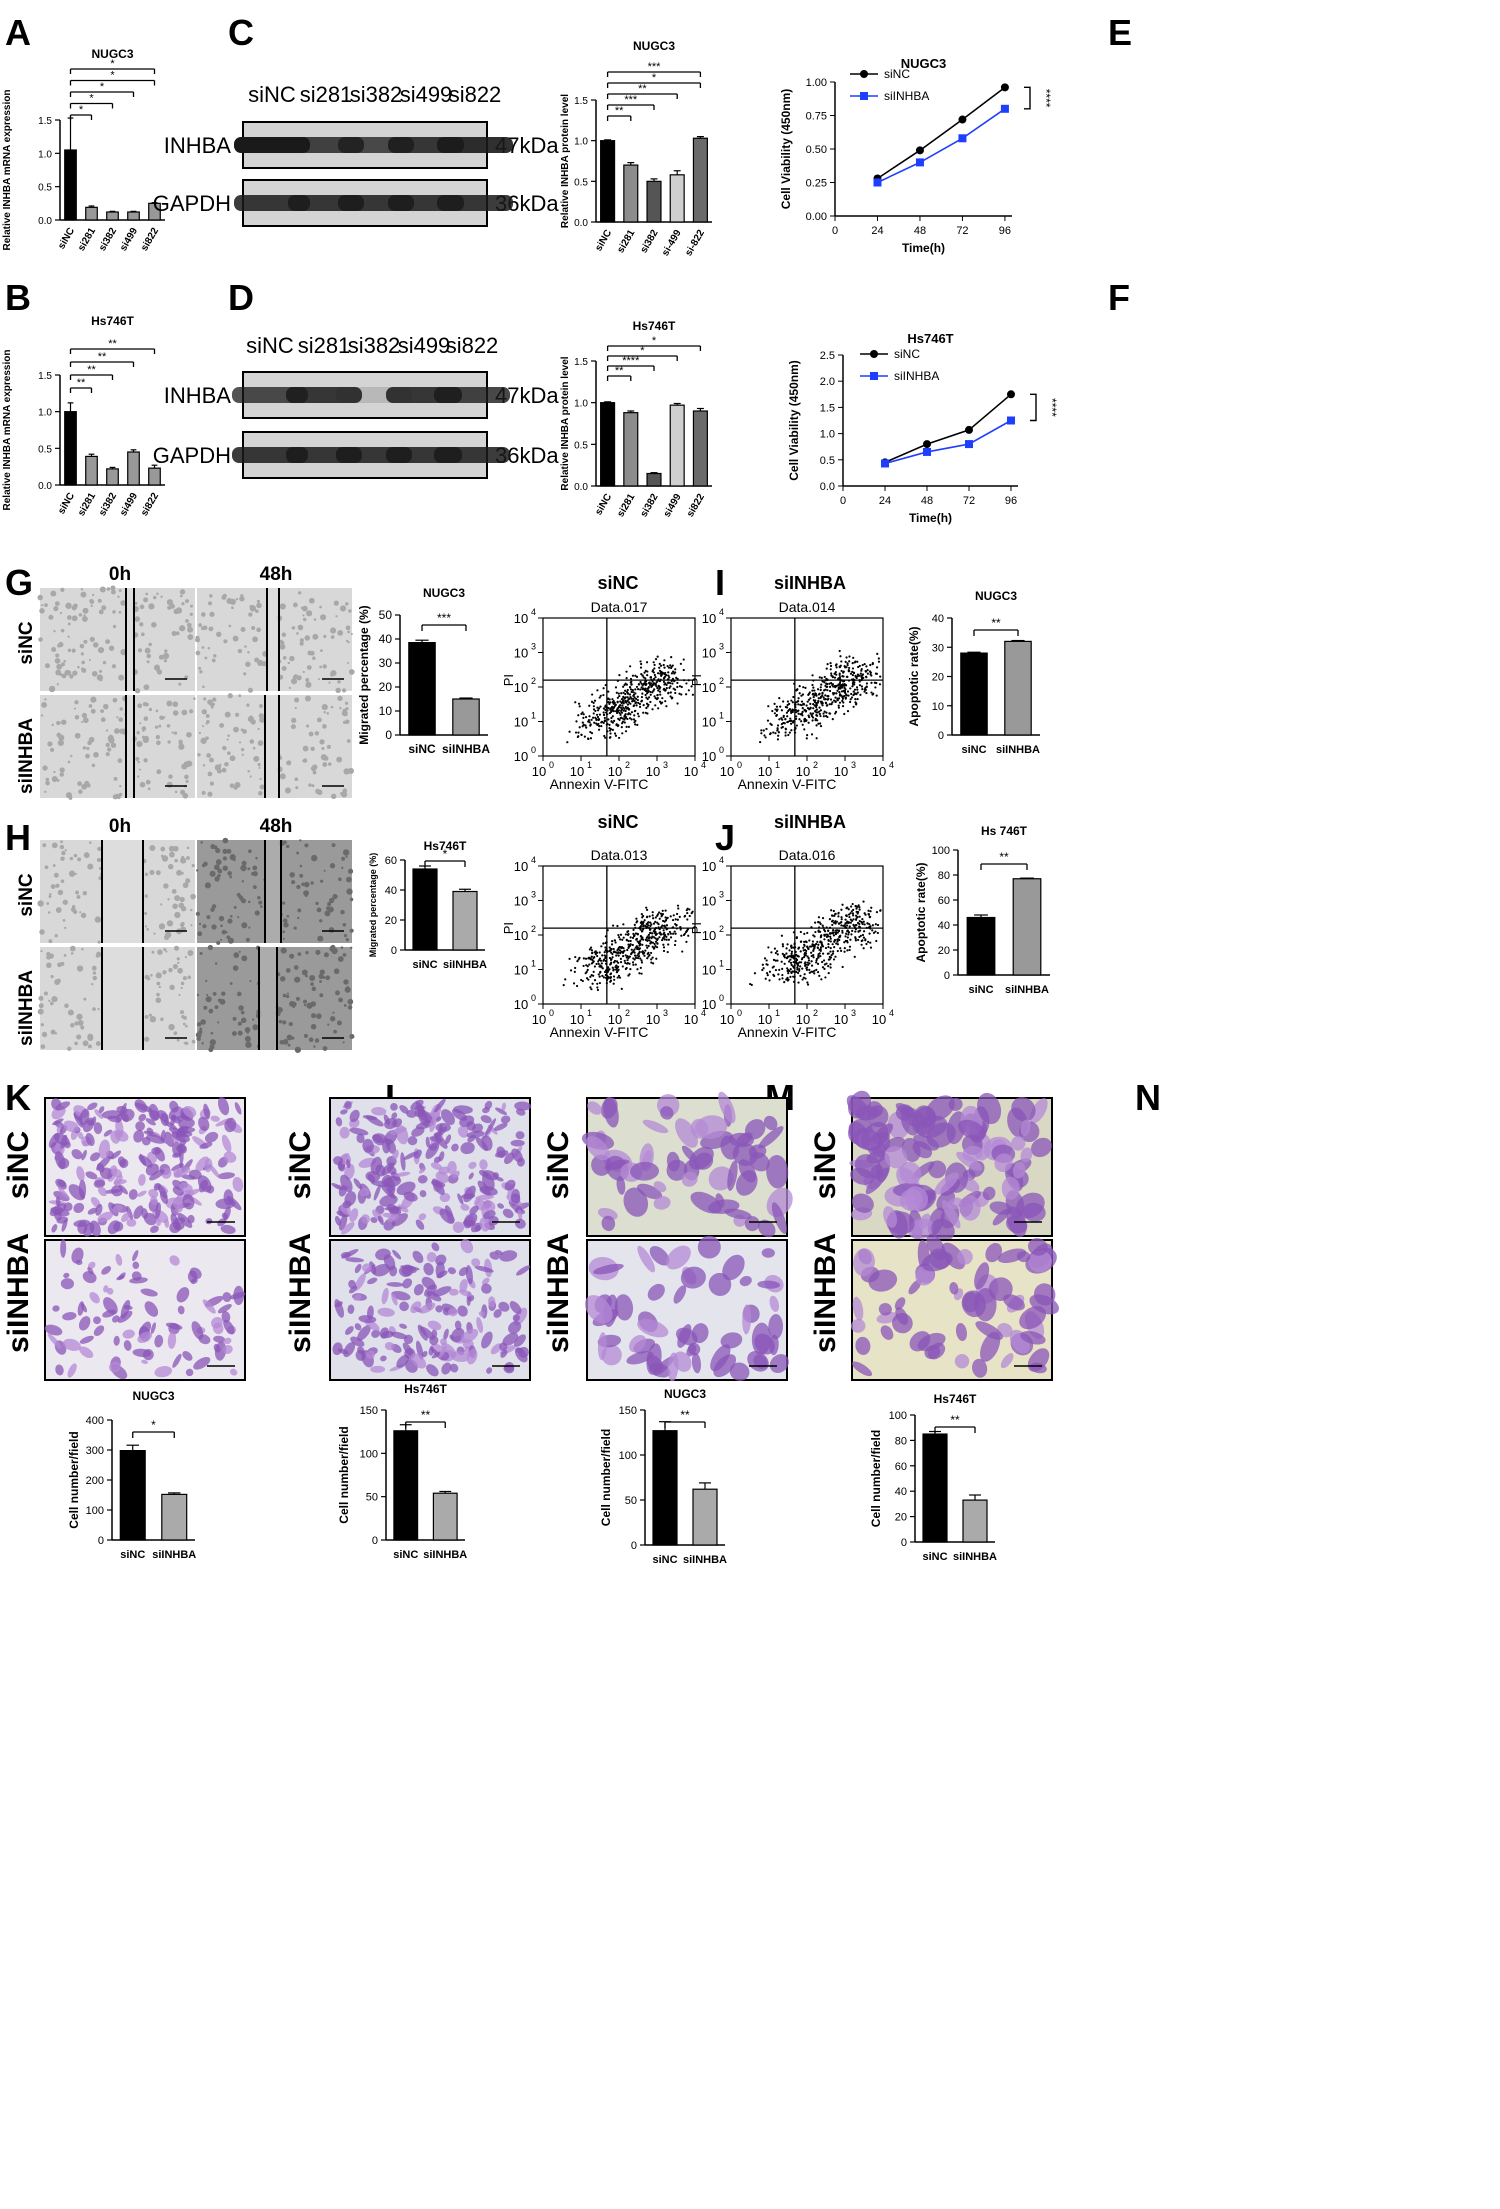 The image size is (1500, 2209). What do you see at coordinates (695, 243) in the screenshot?
I see `x-tick-label: si-822` at bounding box center [695, 243].